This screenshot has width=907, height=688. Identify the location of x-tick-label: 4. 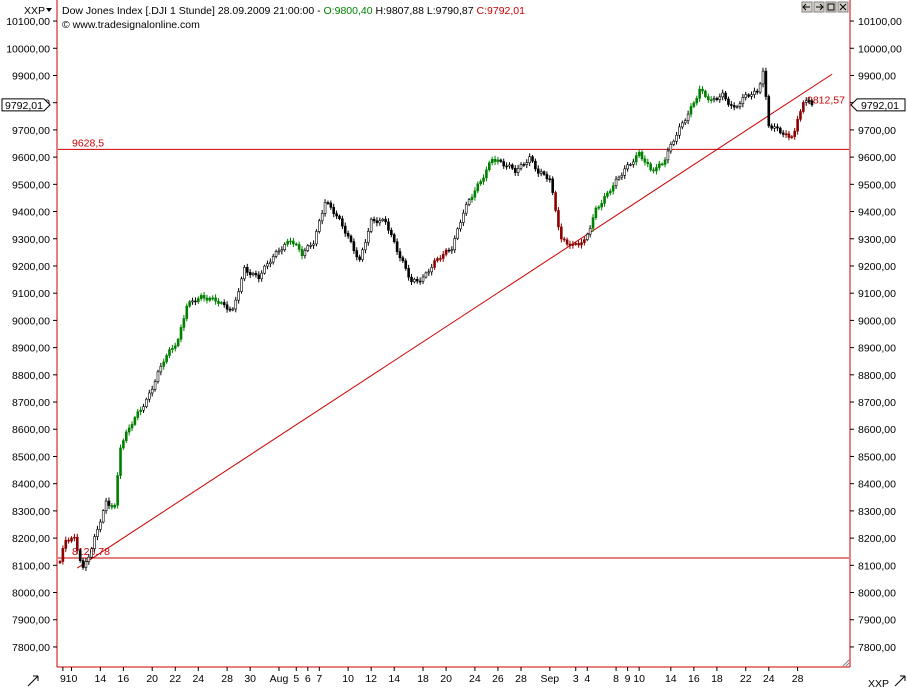
(587, 679).